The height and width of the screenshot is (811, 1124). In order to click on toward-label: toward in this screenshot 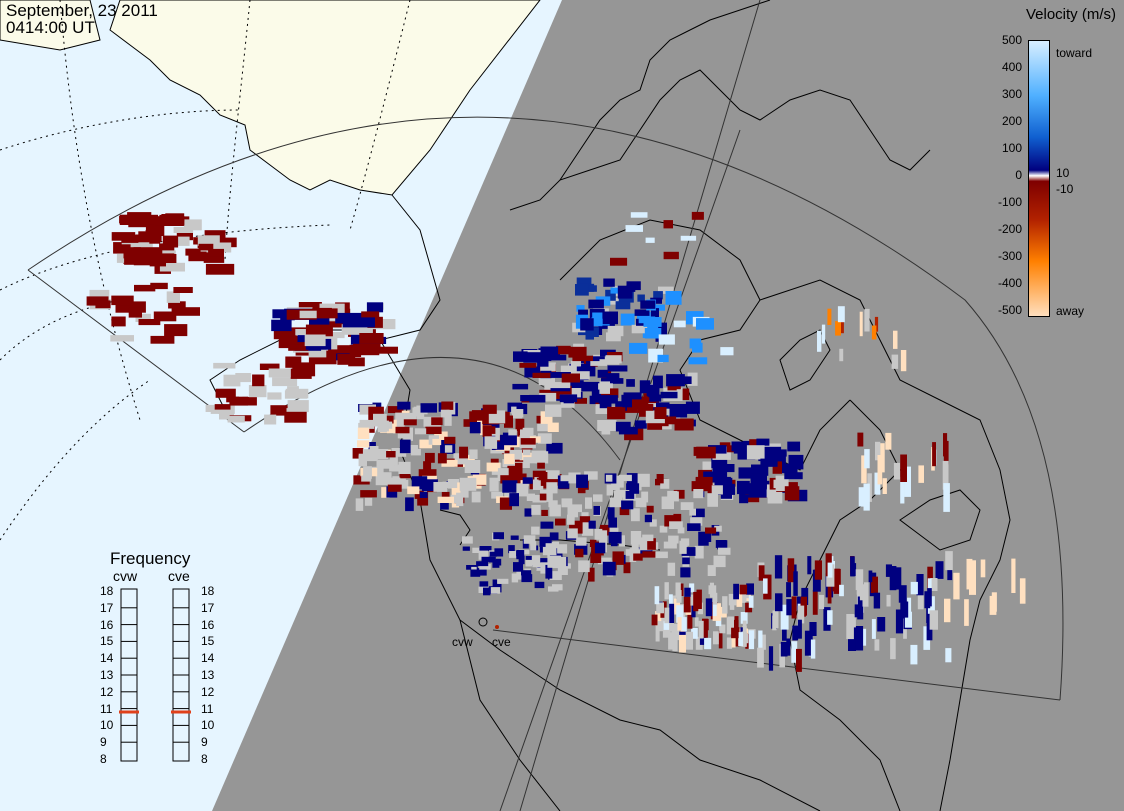, I will do `click(1074, 53)`.